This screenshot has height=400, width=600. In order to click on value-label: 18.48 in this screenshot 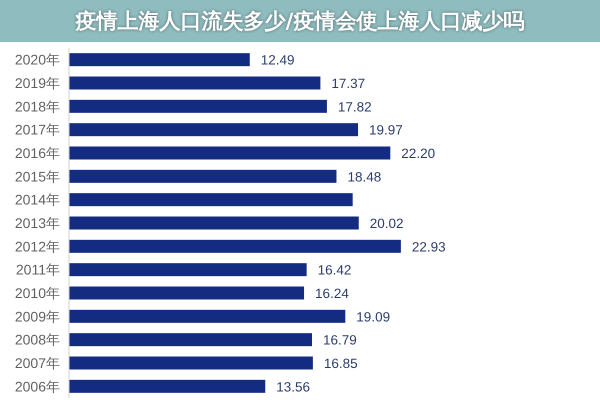, I will do `click(364, 176)`.